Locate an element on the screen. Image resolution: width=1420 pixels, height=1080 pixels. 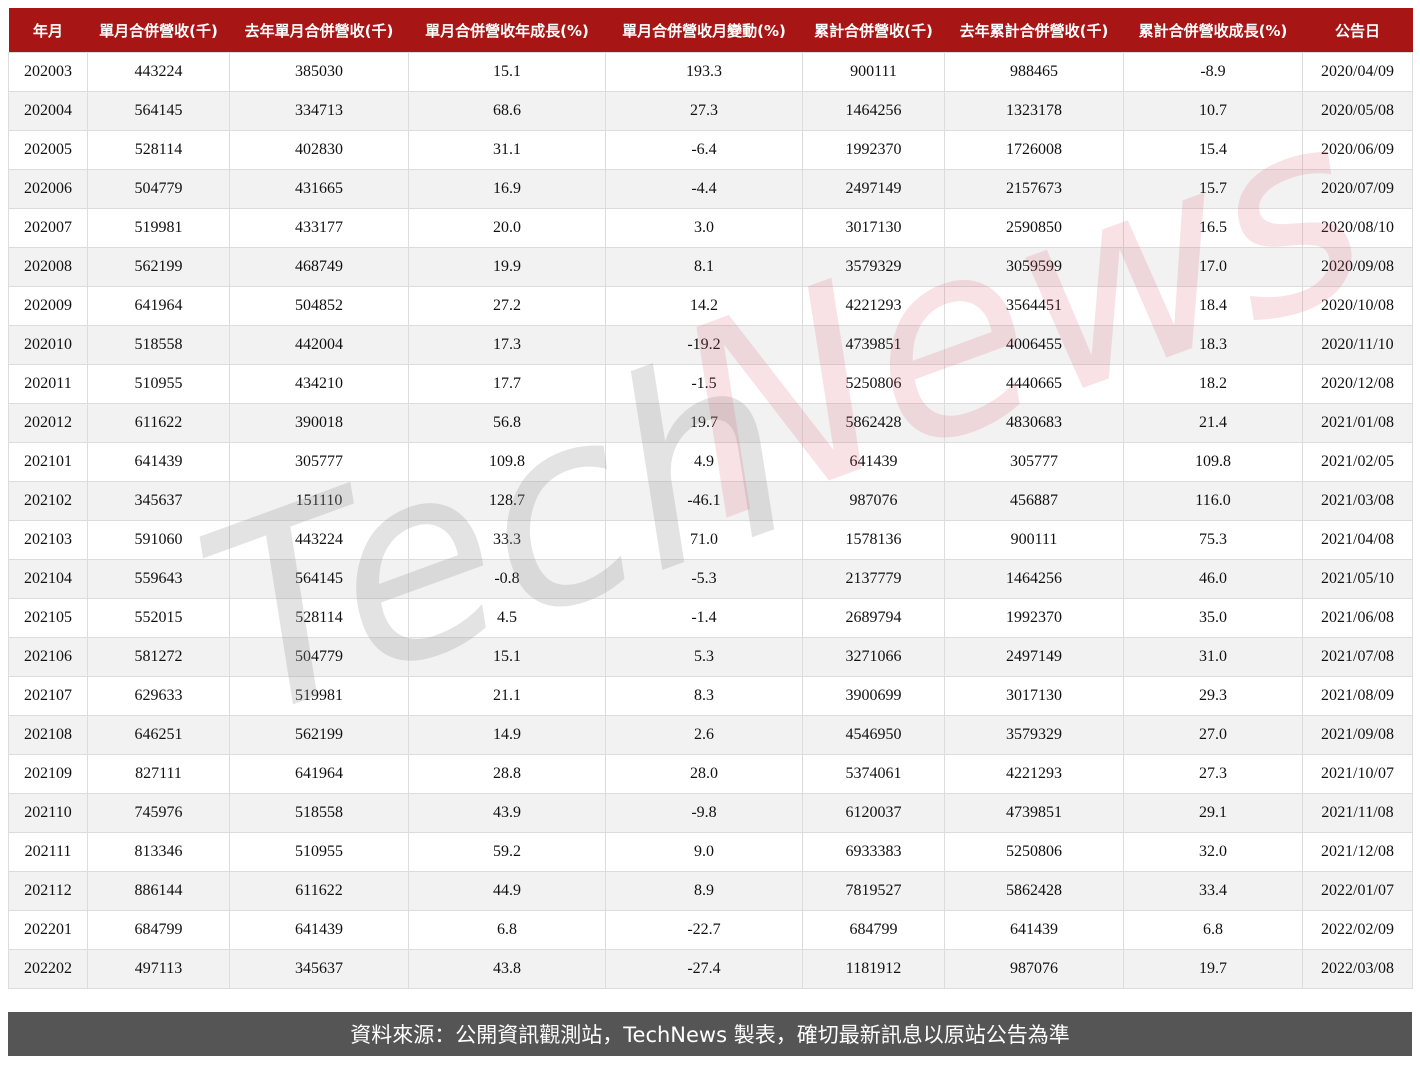
table-cell: 202005 is located at coordinates (48, 150).